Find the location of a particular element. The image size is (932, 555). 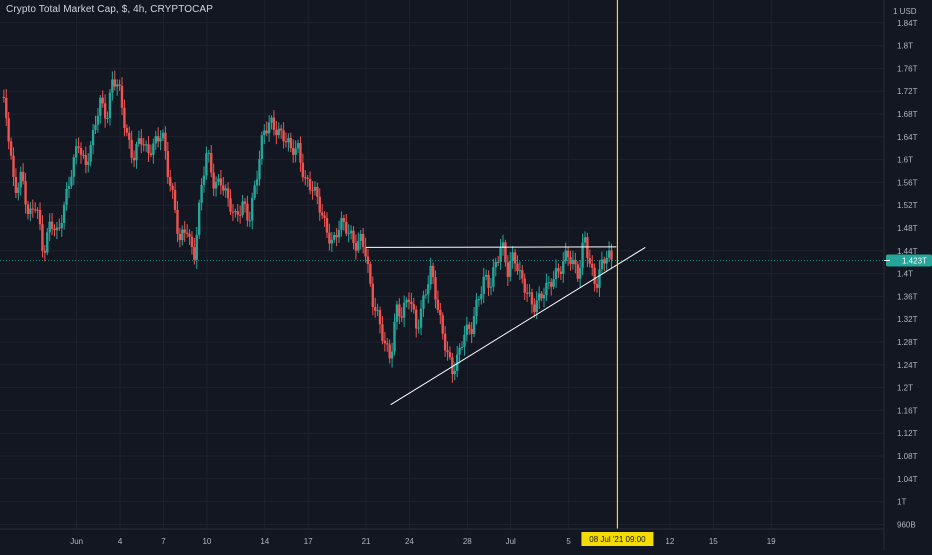

time-tick-label: 4 is located at coordinates (120, 541).